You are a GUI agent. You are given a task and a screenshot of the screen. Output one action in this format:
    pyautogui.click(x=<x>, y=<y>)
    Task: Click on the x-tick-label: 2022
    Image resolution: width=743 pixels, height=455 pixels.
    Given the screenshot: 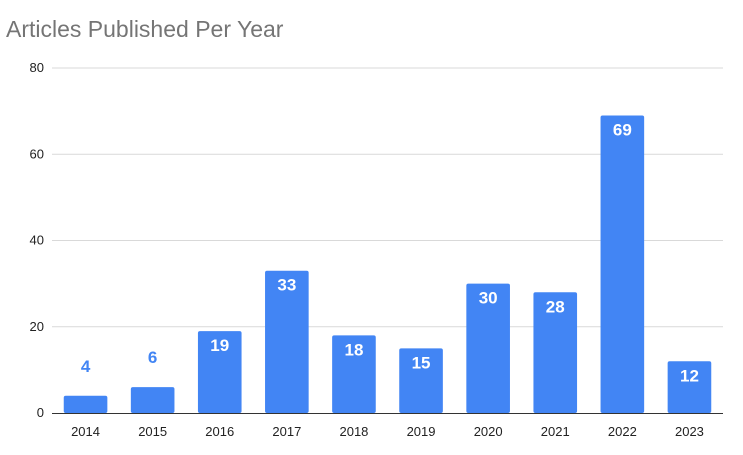 What is the action you would take?
    pyautogui.click(x=622, y=431)
    